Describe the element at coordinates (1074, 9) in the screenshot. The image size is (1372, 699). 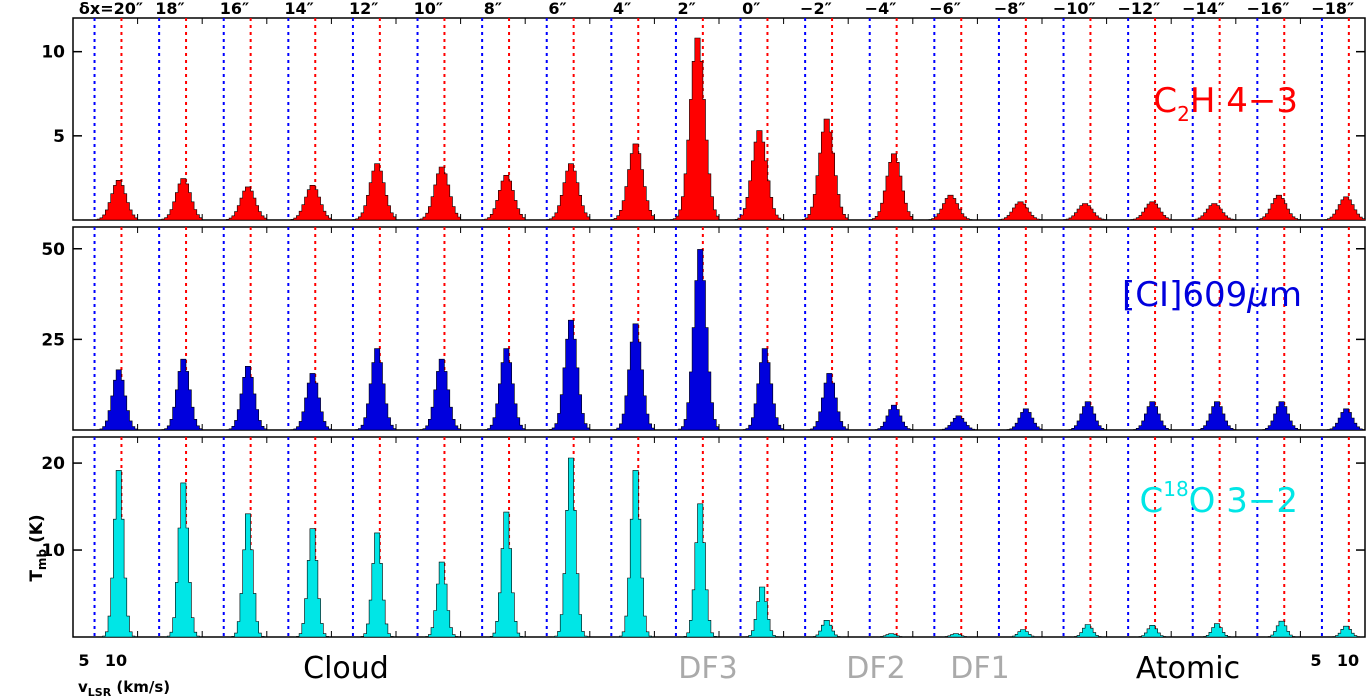
I see `offset-label: −10″` at that location.